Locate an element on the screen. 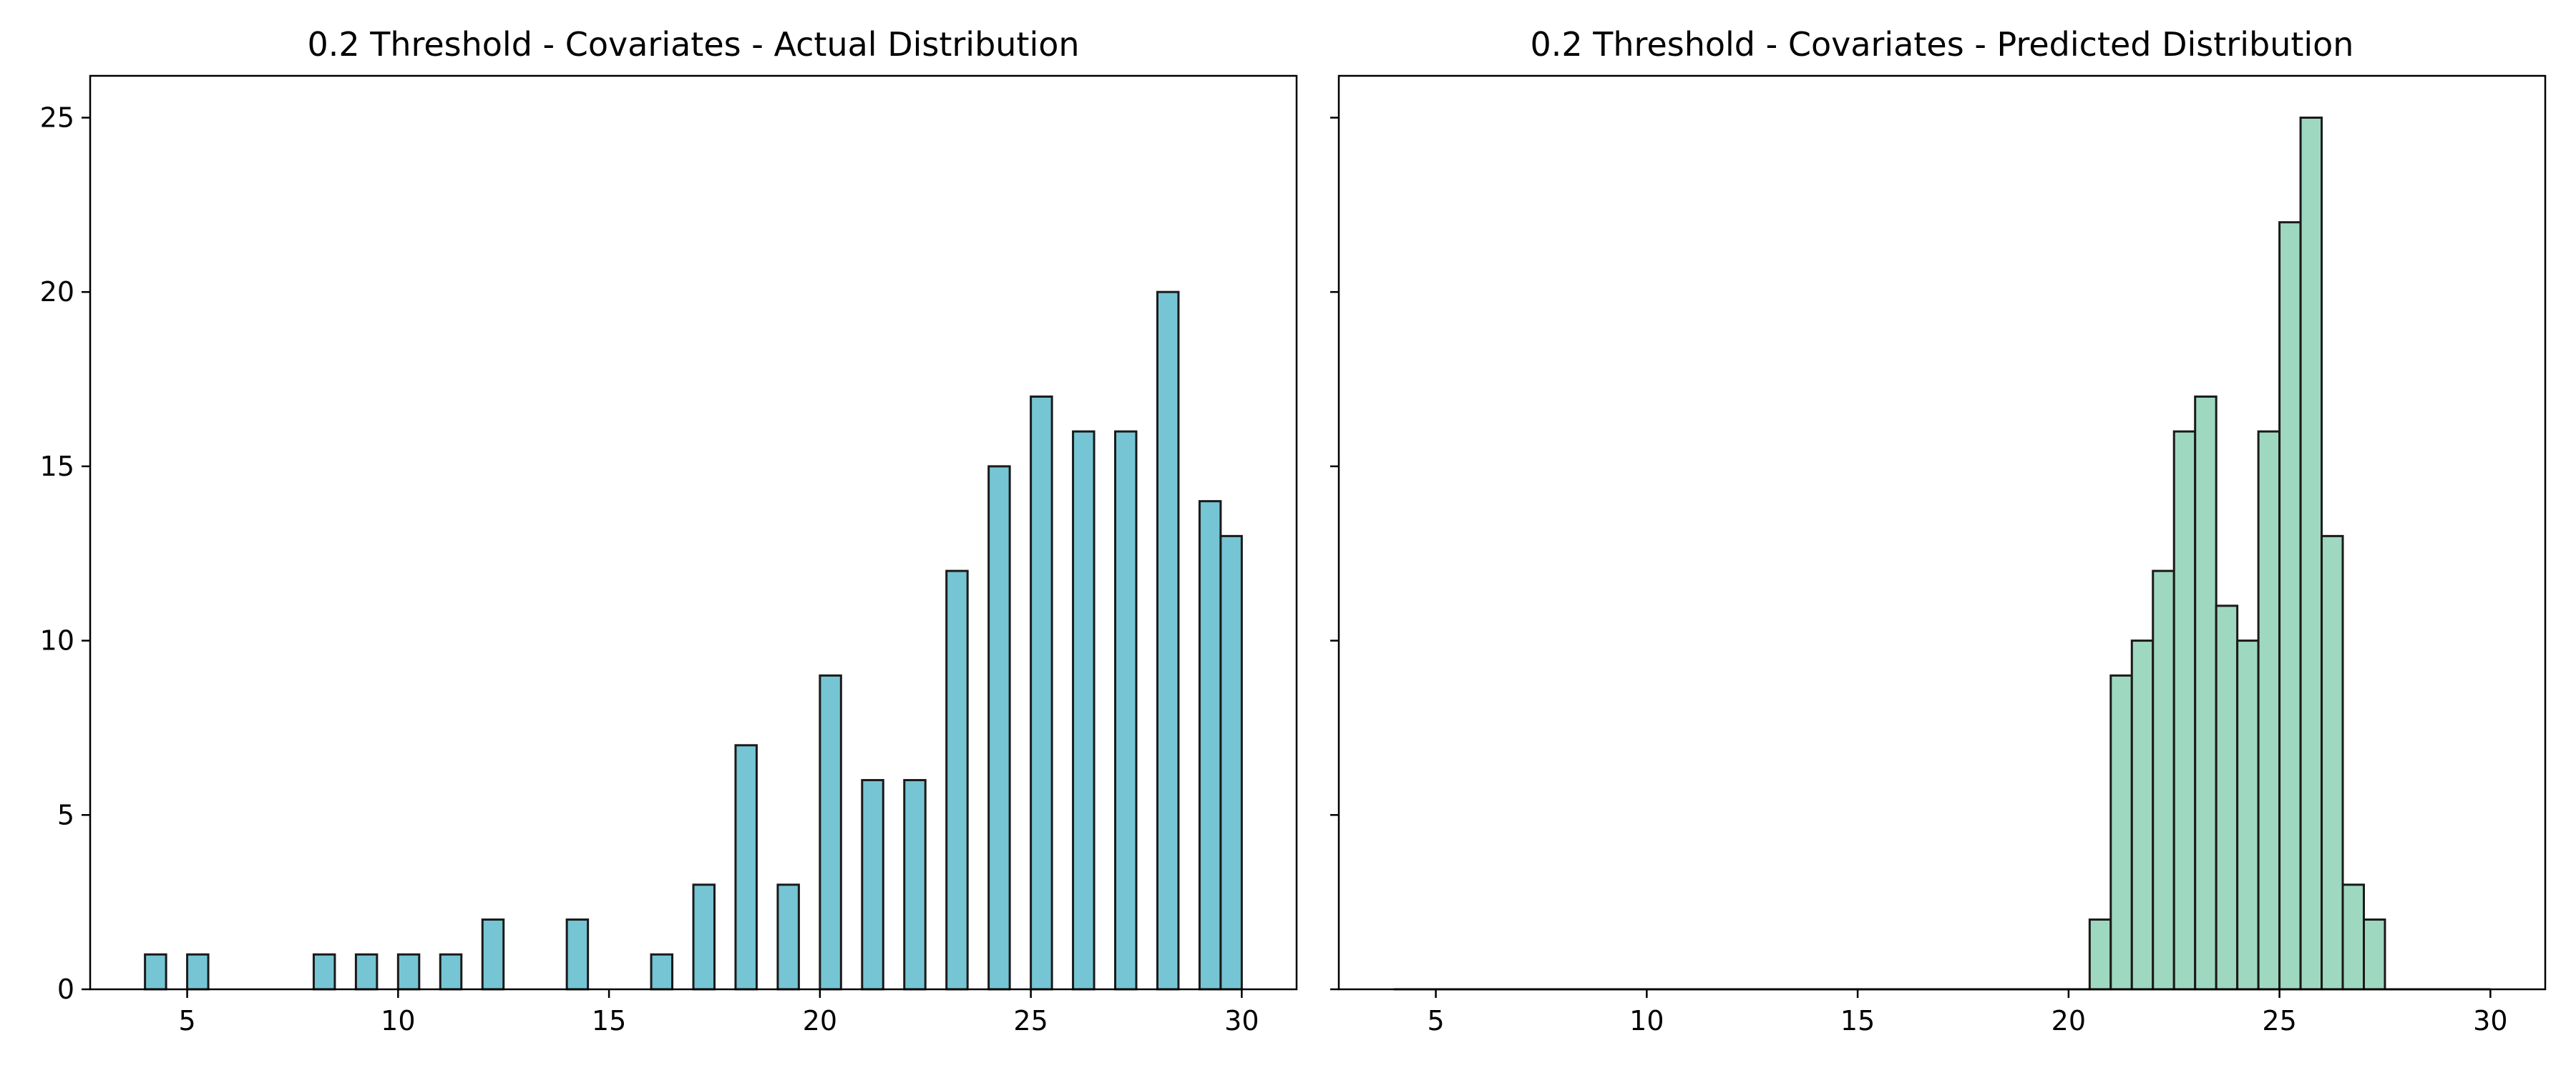 Image resolution: width=2576 pixels, height=1073 pixels. bars-predicted is located at coordinates (2237, 553).